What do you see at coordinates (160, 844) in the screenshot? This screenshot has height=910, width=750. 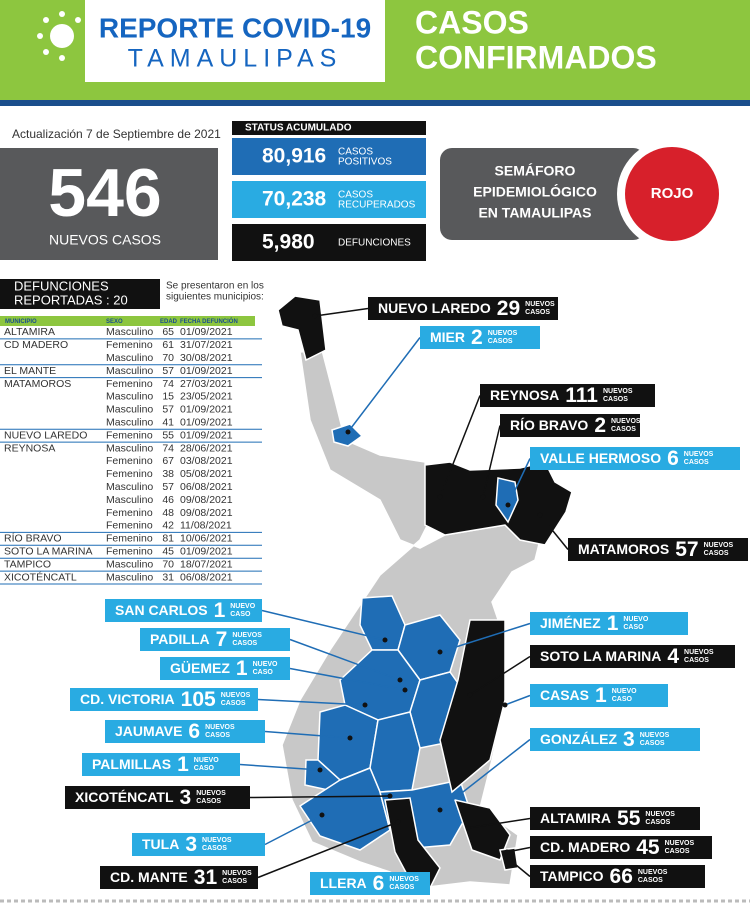 I see `callout-name: TULA` at bounding box center [160, 844].